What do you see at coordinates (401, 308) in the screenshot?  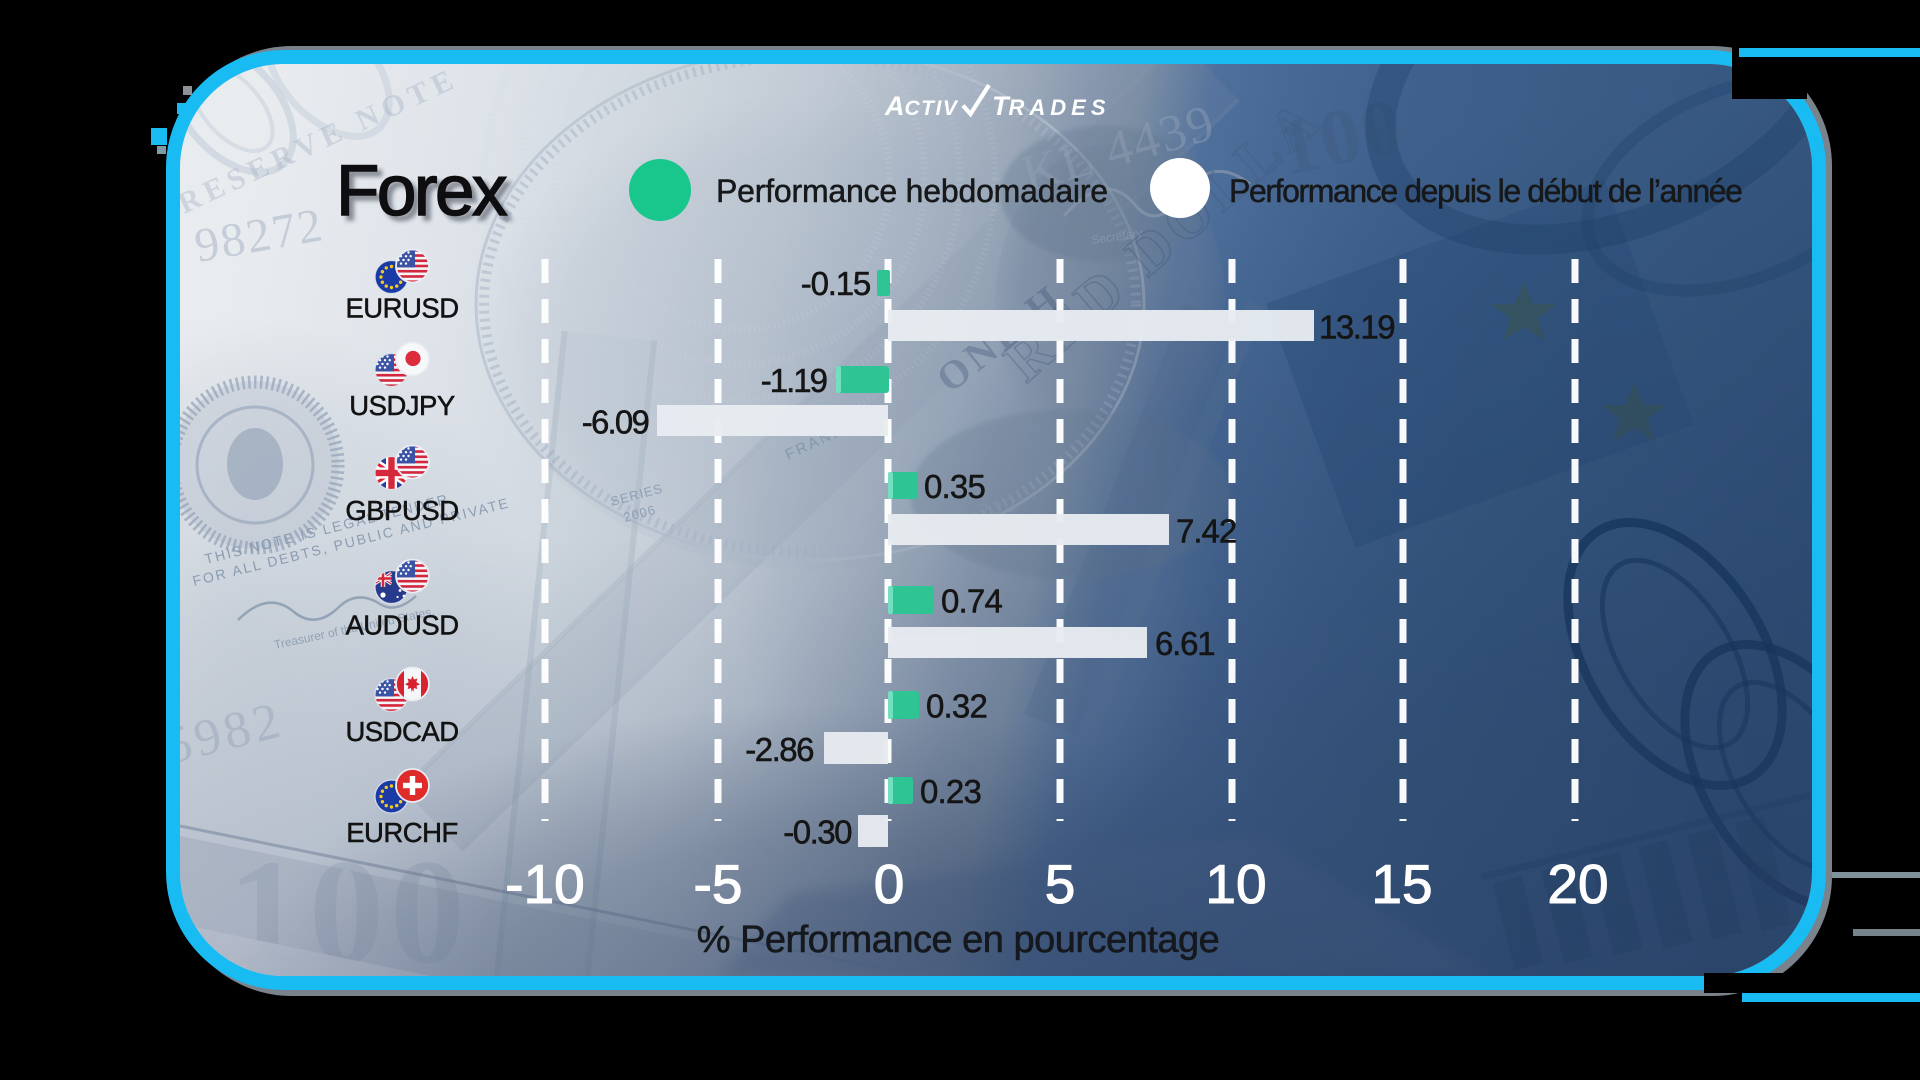 I see `svg-text: EURUSD` at bounding box center [401, 308].